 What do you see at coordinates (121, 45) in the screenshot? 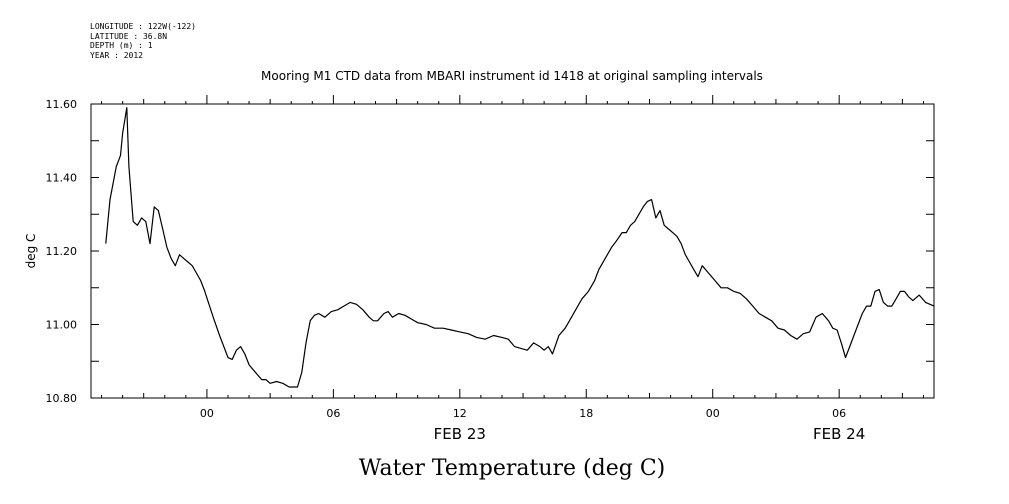
I see `depth-label: DEPTH (m) : 1` at bounding box center [121, 45].